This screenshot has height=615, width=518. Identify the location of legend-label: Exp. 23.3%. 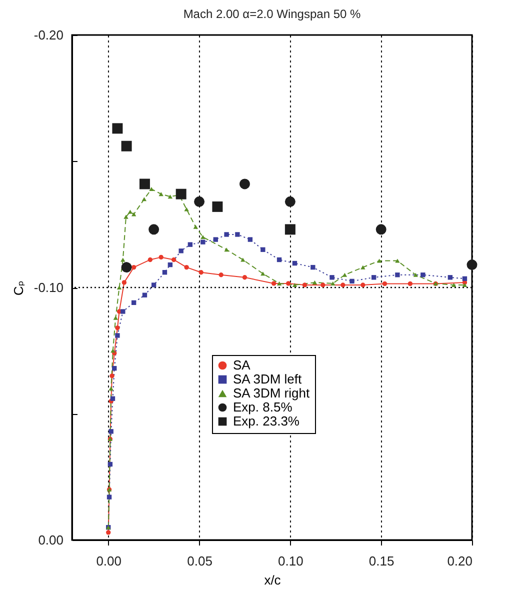
(266, 421).